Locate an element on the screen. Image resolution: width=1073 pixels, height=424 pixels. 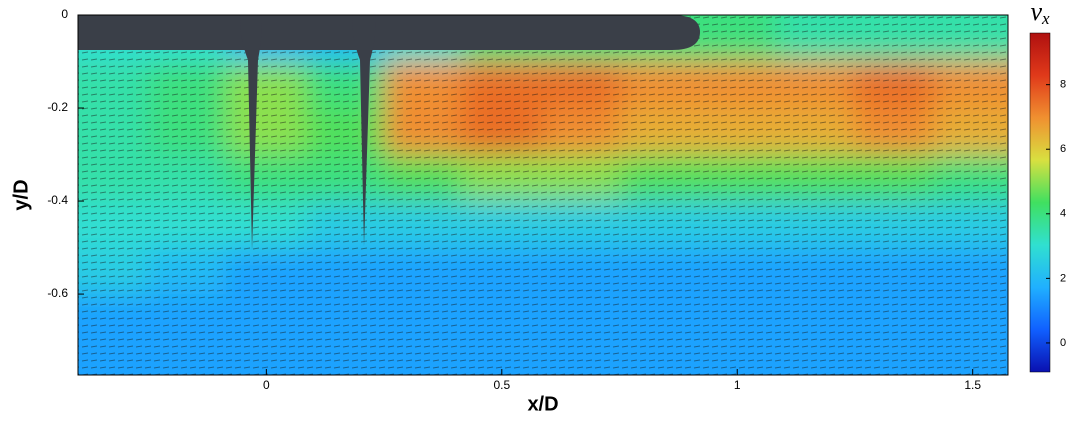
colorbar-title: vx is located at coordinates (1040, 14).